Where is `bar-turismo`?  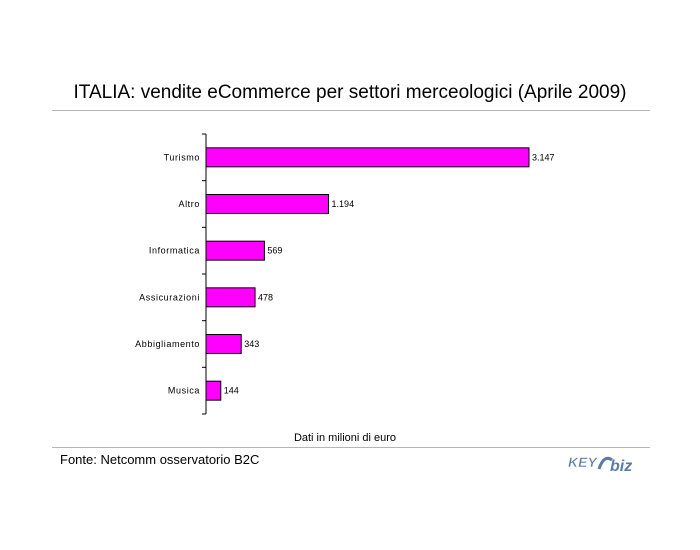
bar-turismo is located at coordinates (367, 157).